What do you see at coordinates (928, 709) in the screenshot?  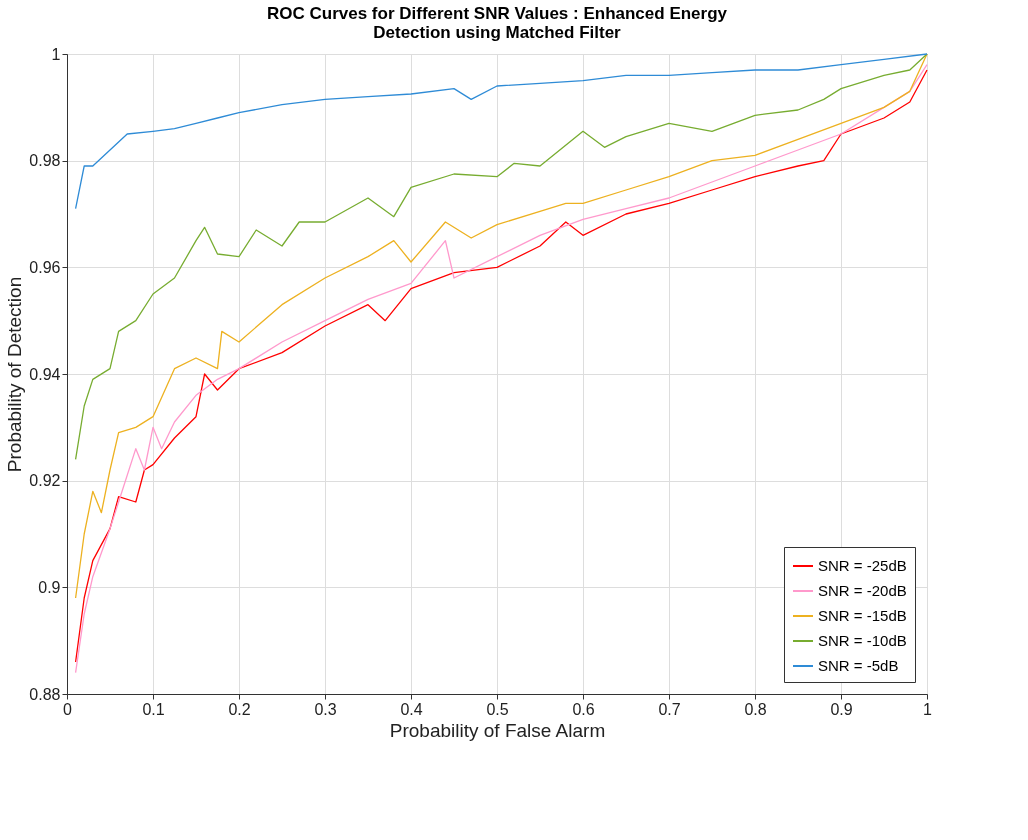 I see `x-tick-label: 1` at bounding box center [928, 709].